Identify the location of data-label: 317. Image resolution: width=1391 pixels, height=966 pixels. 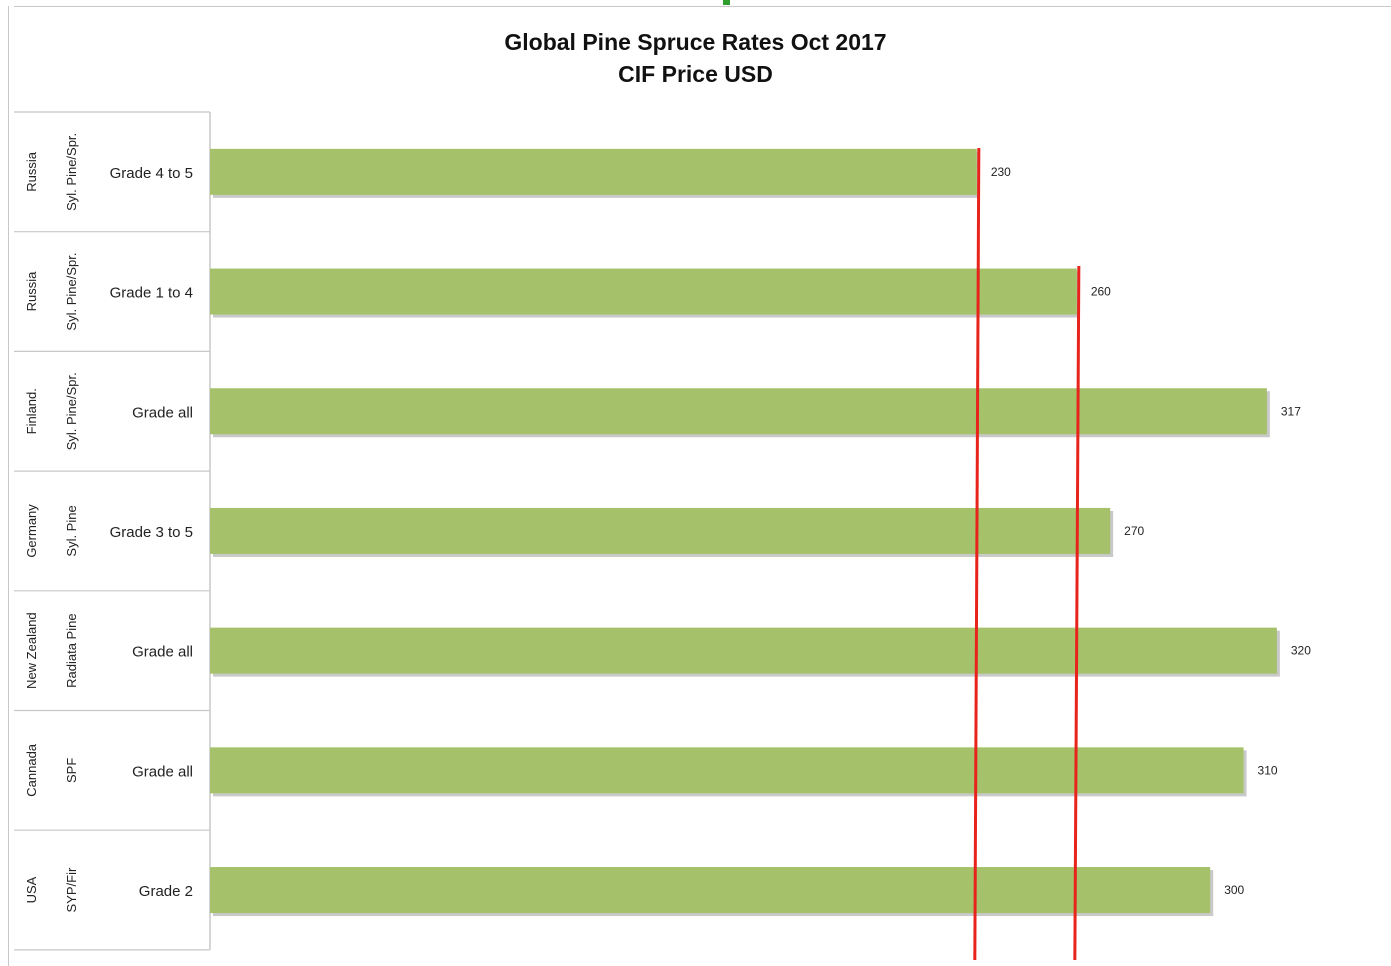
(1291, 411).